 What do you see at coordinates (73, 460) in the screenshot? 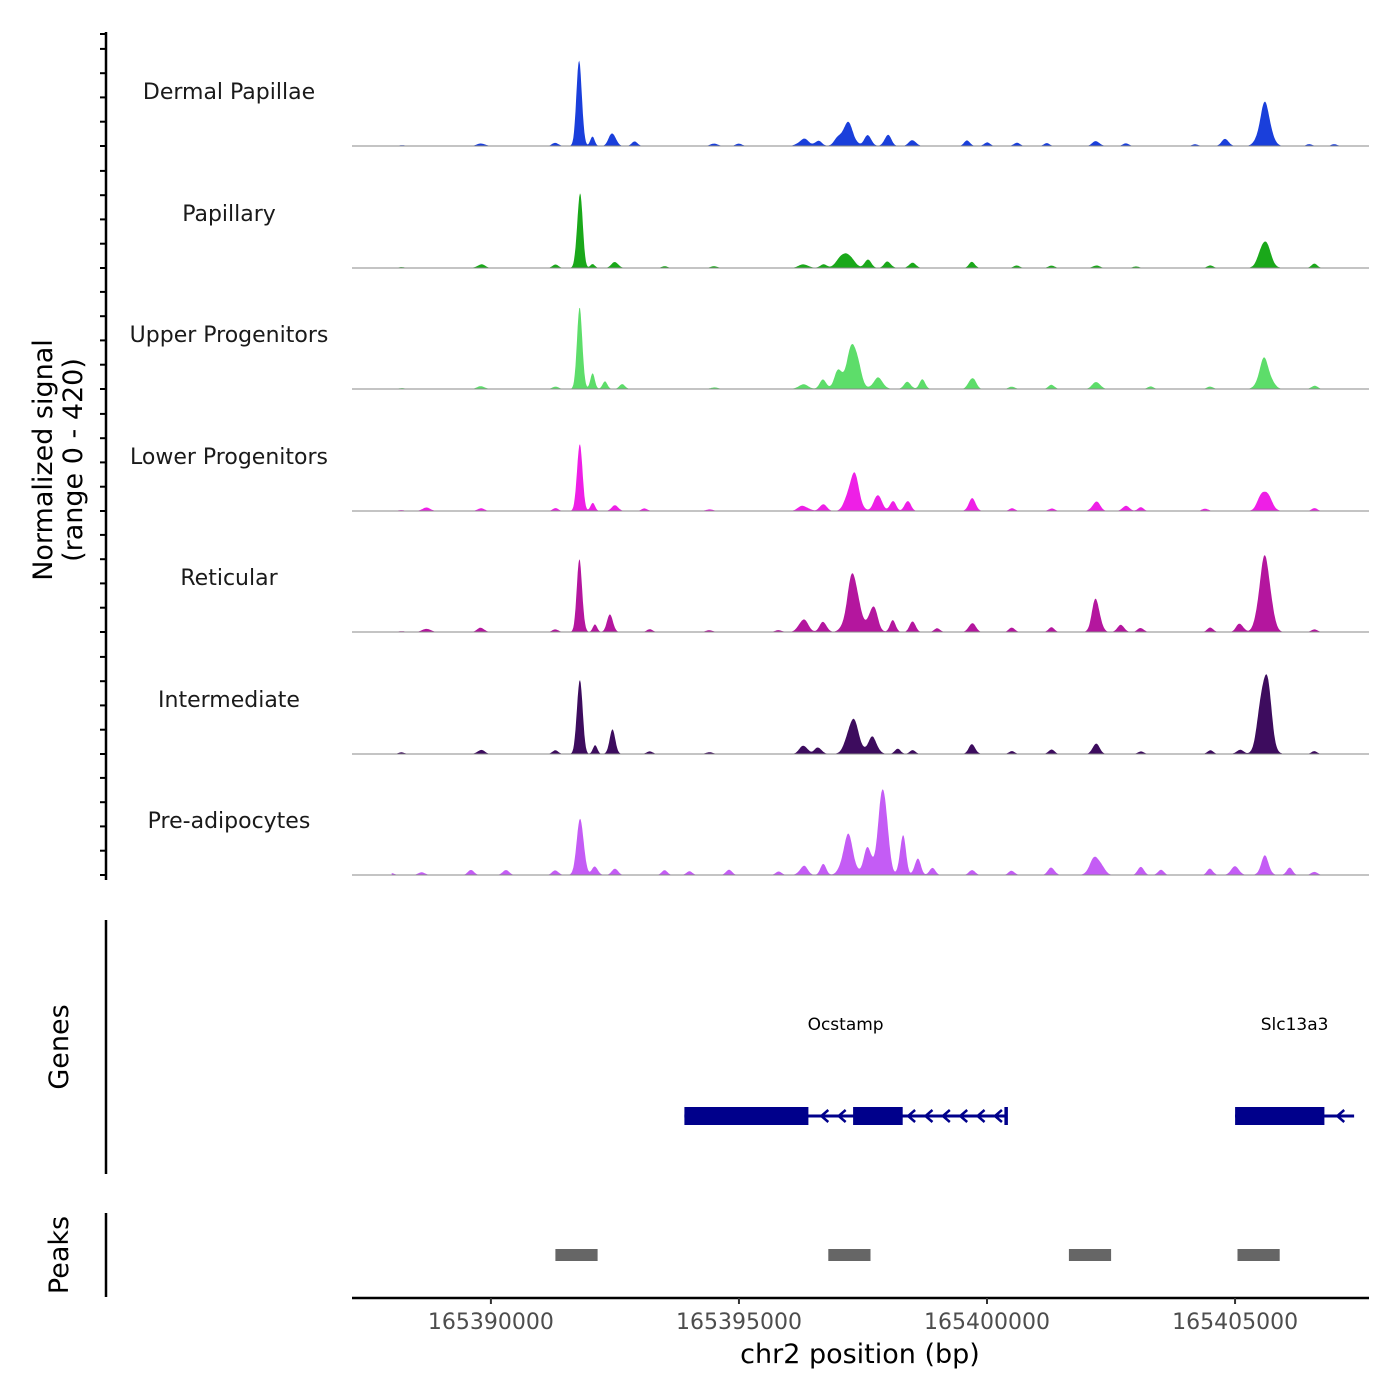
I see `y-axis-title-line2: (range 0 - 420)` at bounding box center [73, 460].